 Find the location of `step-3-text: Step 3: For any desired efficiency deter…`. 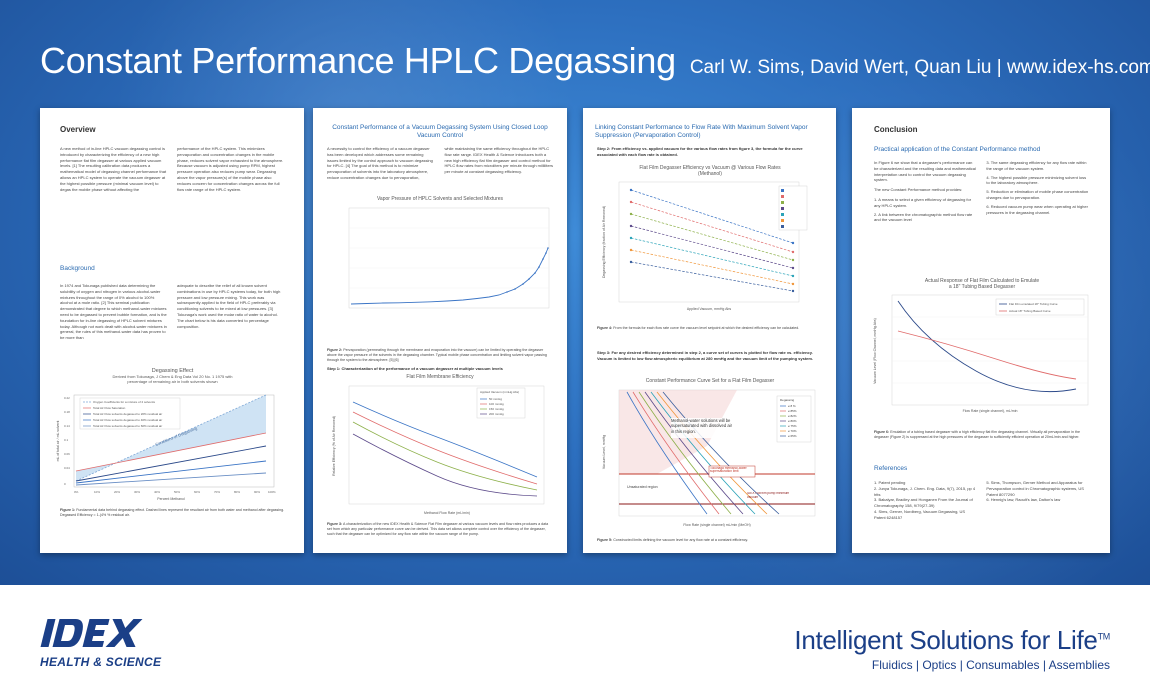

step-3-text: Step 3: For any desired efficiency deter… is located at coordinates (705, 355).